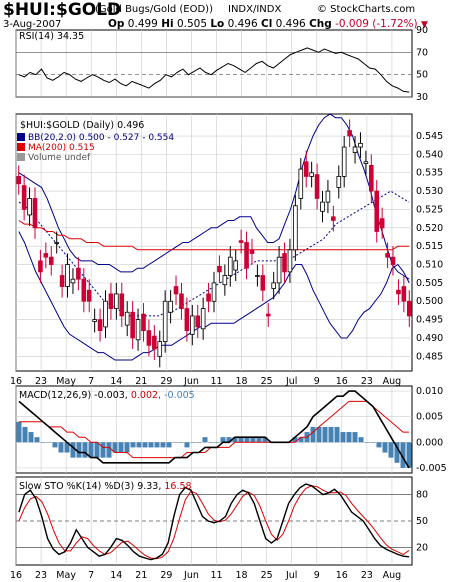 This screenshot has height=582, width=460. What do you see at coordinates (191, 381) in the screenshot?
I see `date-tick-label: Jun` at bounding box center [191, 381].